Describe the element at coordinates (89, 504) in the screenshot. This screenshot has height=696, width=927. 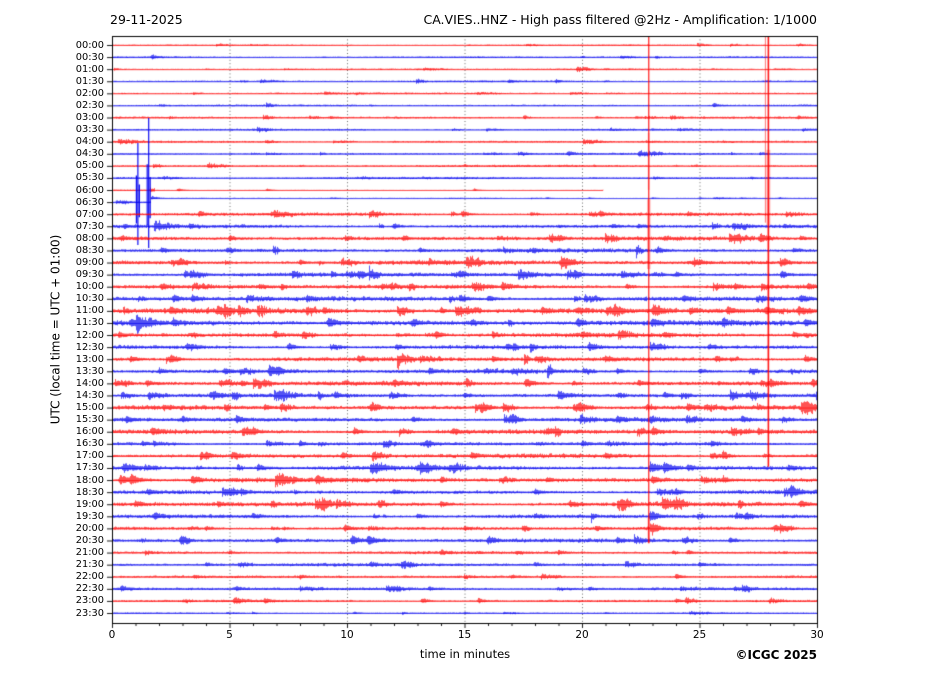
I see `row-time-label: 19:00` at that location.